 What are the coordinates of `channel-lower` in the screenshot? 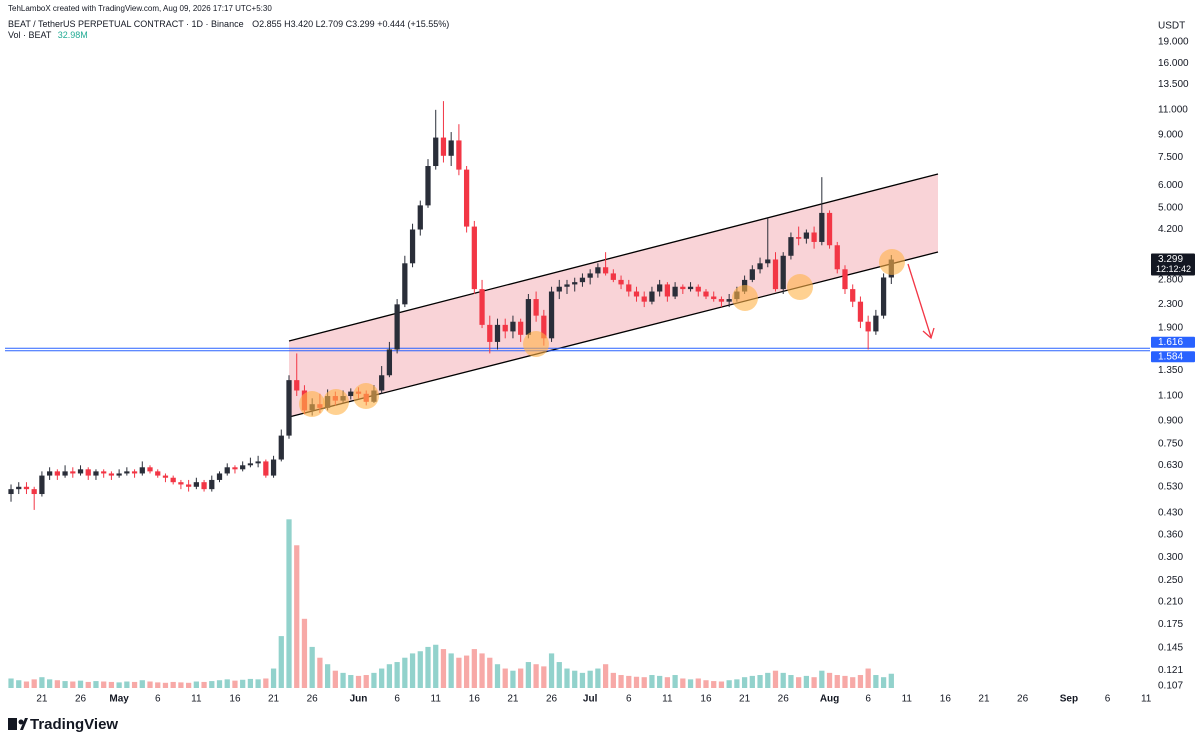 It's located at (613, 334).